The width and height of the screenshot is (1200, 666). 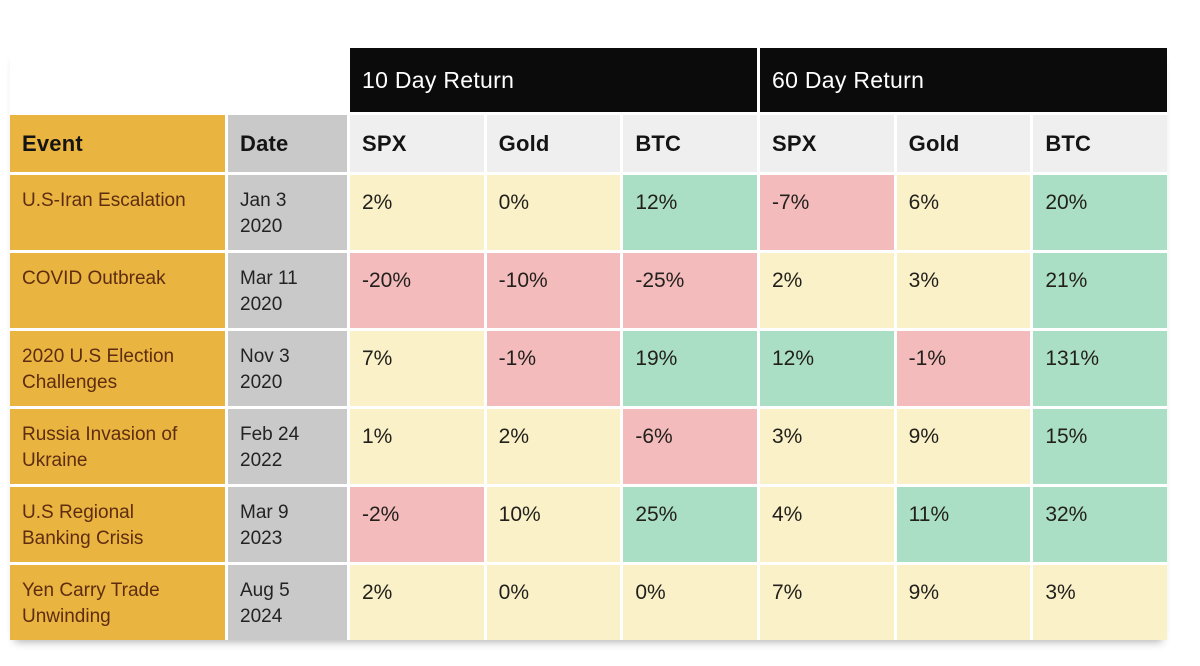 I want to click on group-header-10-day-return: 10 Day Return, so click(x=553, y=80).